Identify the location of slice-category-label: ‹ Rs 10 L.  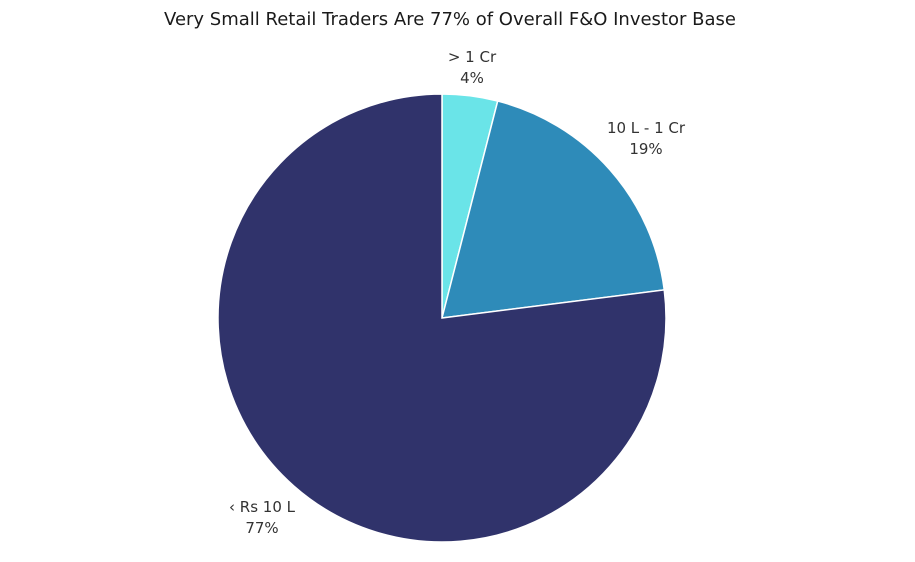
(262, 507).